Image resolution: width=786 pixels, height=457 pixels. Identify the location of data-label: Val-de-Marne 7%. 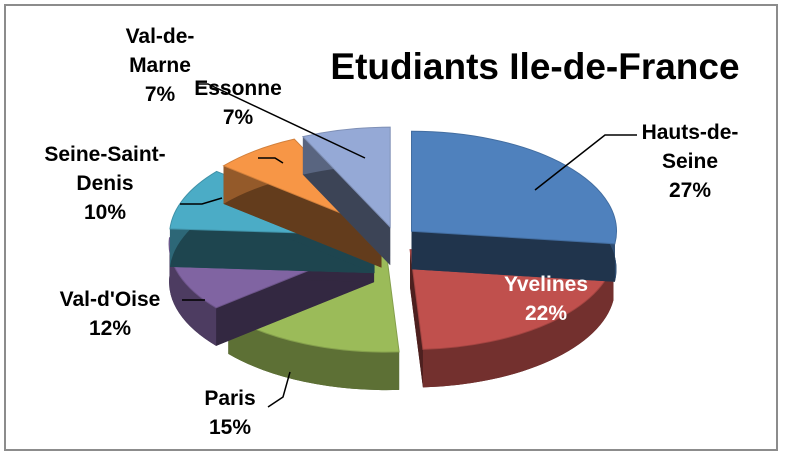
(160, 65).